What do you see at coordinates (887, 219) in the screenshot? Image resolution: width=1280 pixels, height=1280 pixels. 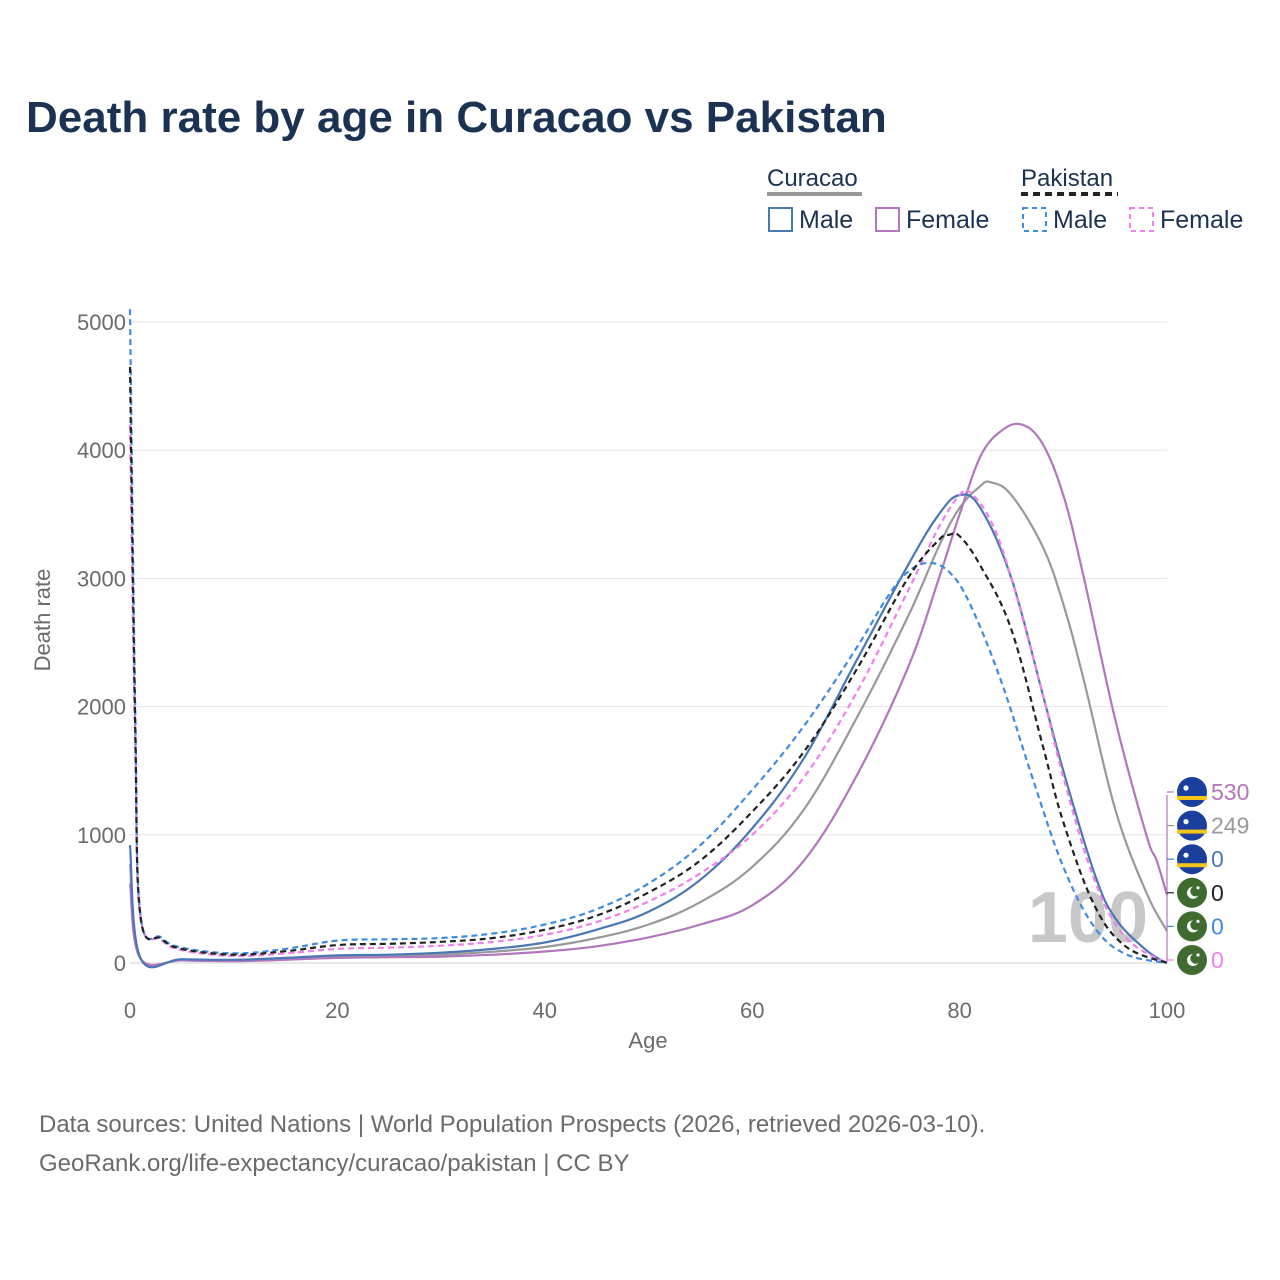 I see `legend-curacao-female-swatch` at bounding box center [887, 219].